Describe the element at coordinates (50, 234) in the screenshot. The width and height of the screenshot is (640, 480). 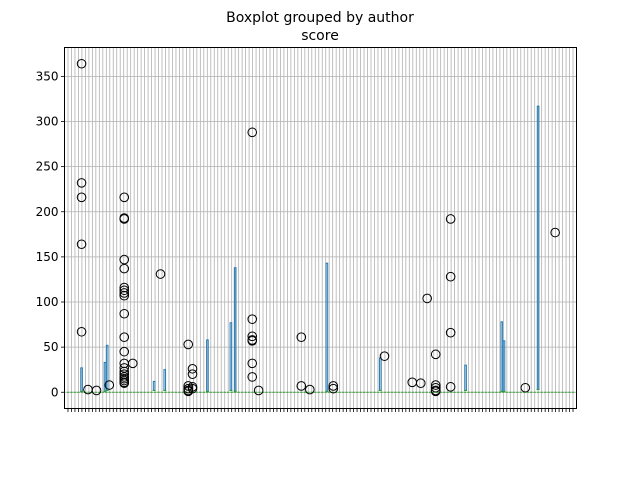
I see `y-axis: 0 50 100 150 200 250 300 350` at that location.